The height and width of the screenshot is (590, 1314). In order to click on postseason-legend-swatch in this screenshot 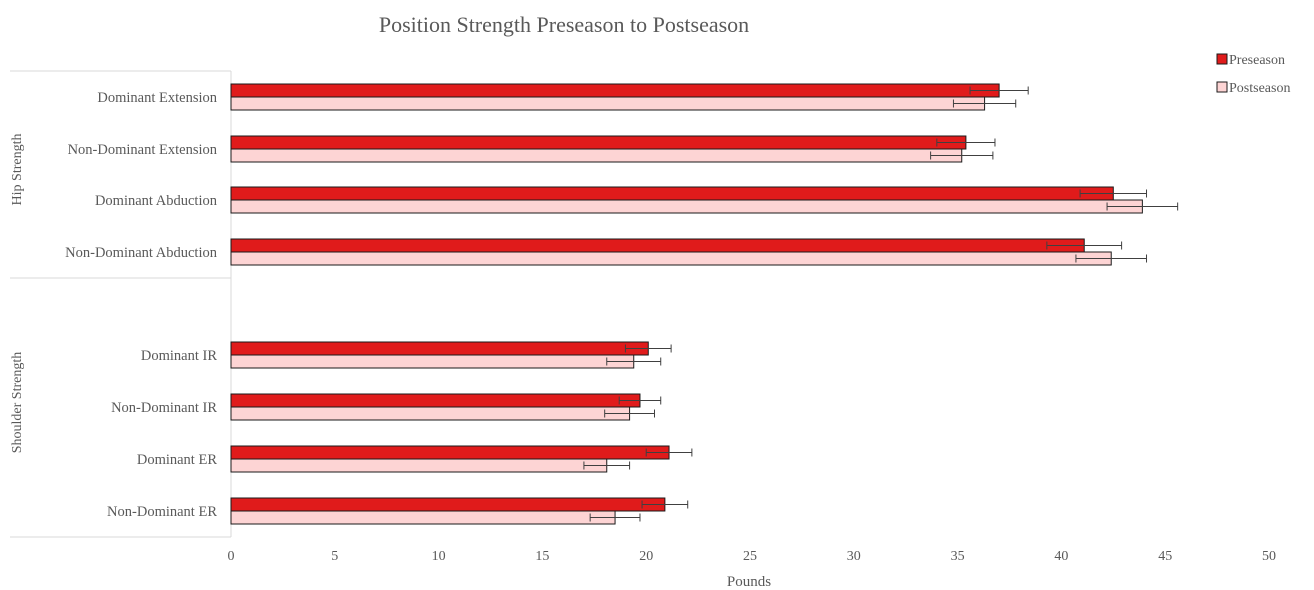, I will do `click(1222, 87)`.